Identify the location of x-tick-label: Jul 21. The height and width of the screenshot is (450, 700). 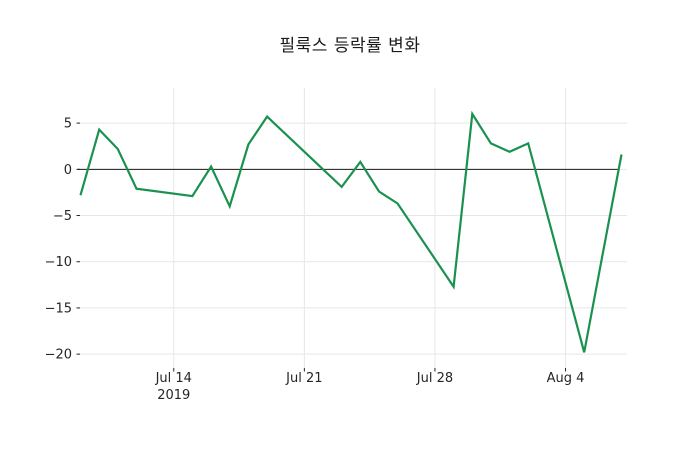
(303, 378).